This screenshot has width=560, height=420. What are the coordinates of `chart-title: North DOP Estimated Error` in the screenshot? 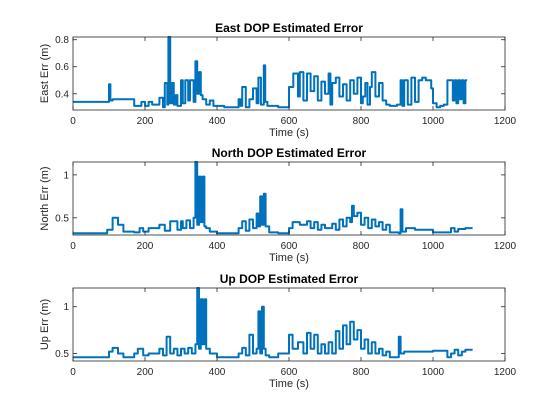 It's located at (289, 153).